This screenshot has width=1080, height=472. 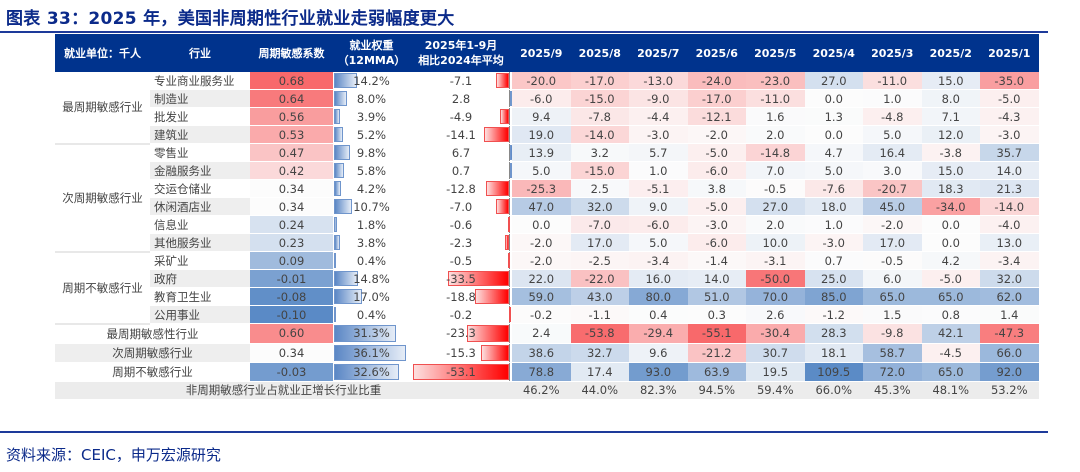 I want to click on coef-cell: 0.42, so click(x=291, y=170).